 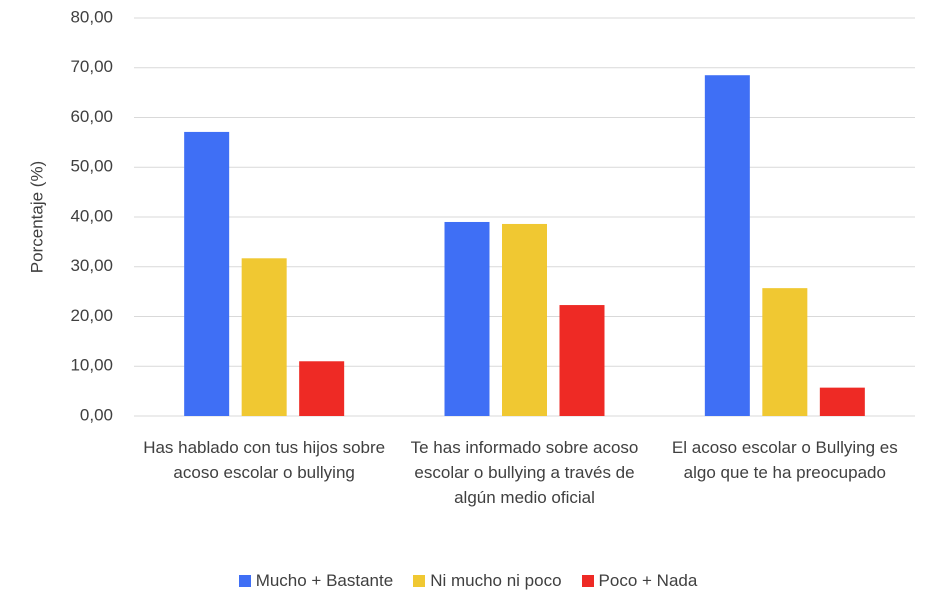 What do you see at coordinates (91, 66) in the screenshot?
I see `y-tick-label: 70,00` at bounding box center [91, 66].